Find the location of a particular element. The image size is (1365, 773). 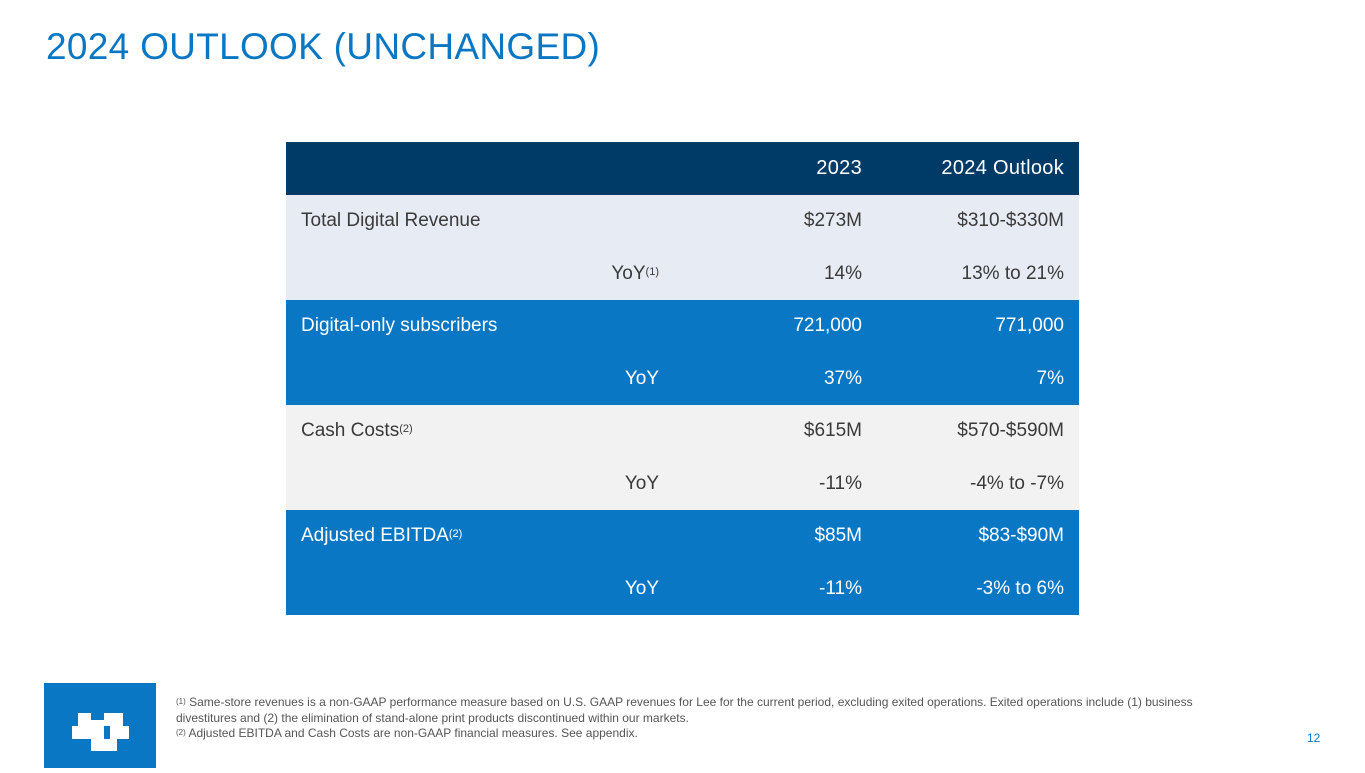

value-2024: 7% is located at coordinates (1050, 378).